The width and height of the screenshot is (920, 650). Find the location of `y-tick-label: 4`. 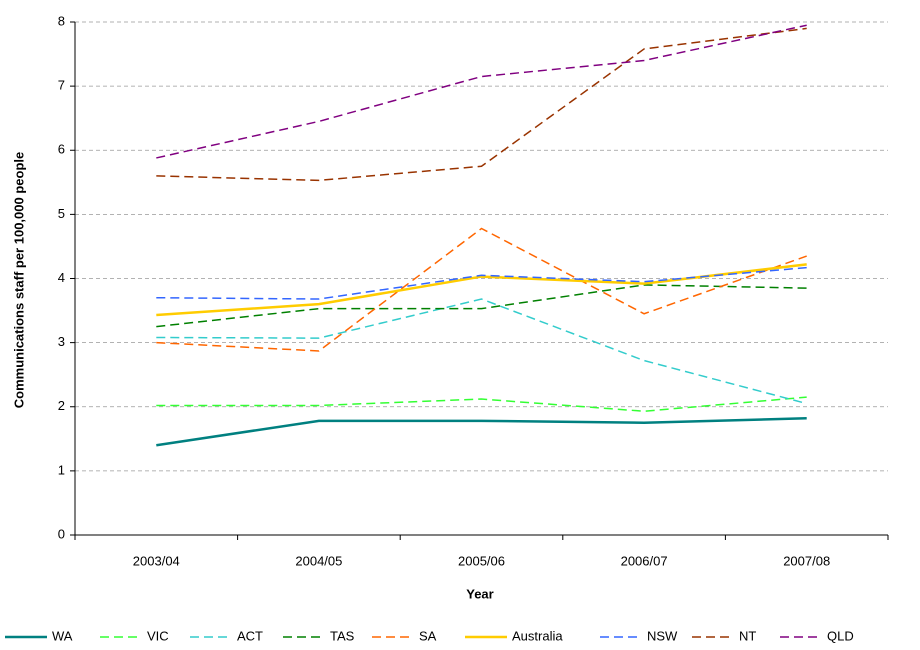

y-tick-label: 4 is located at coordinates (61, 277).